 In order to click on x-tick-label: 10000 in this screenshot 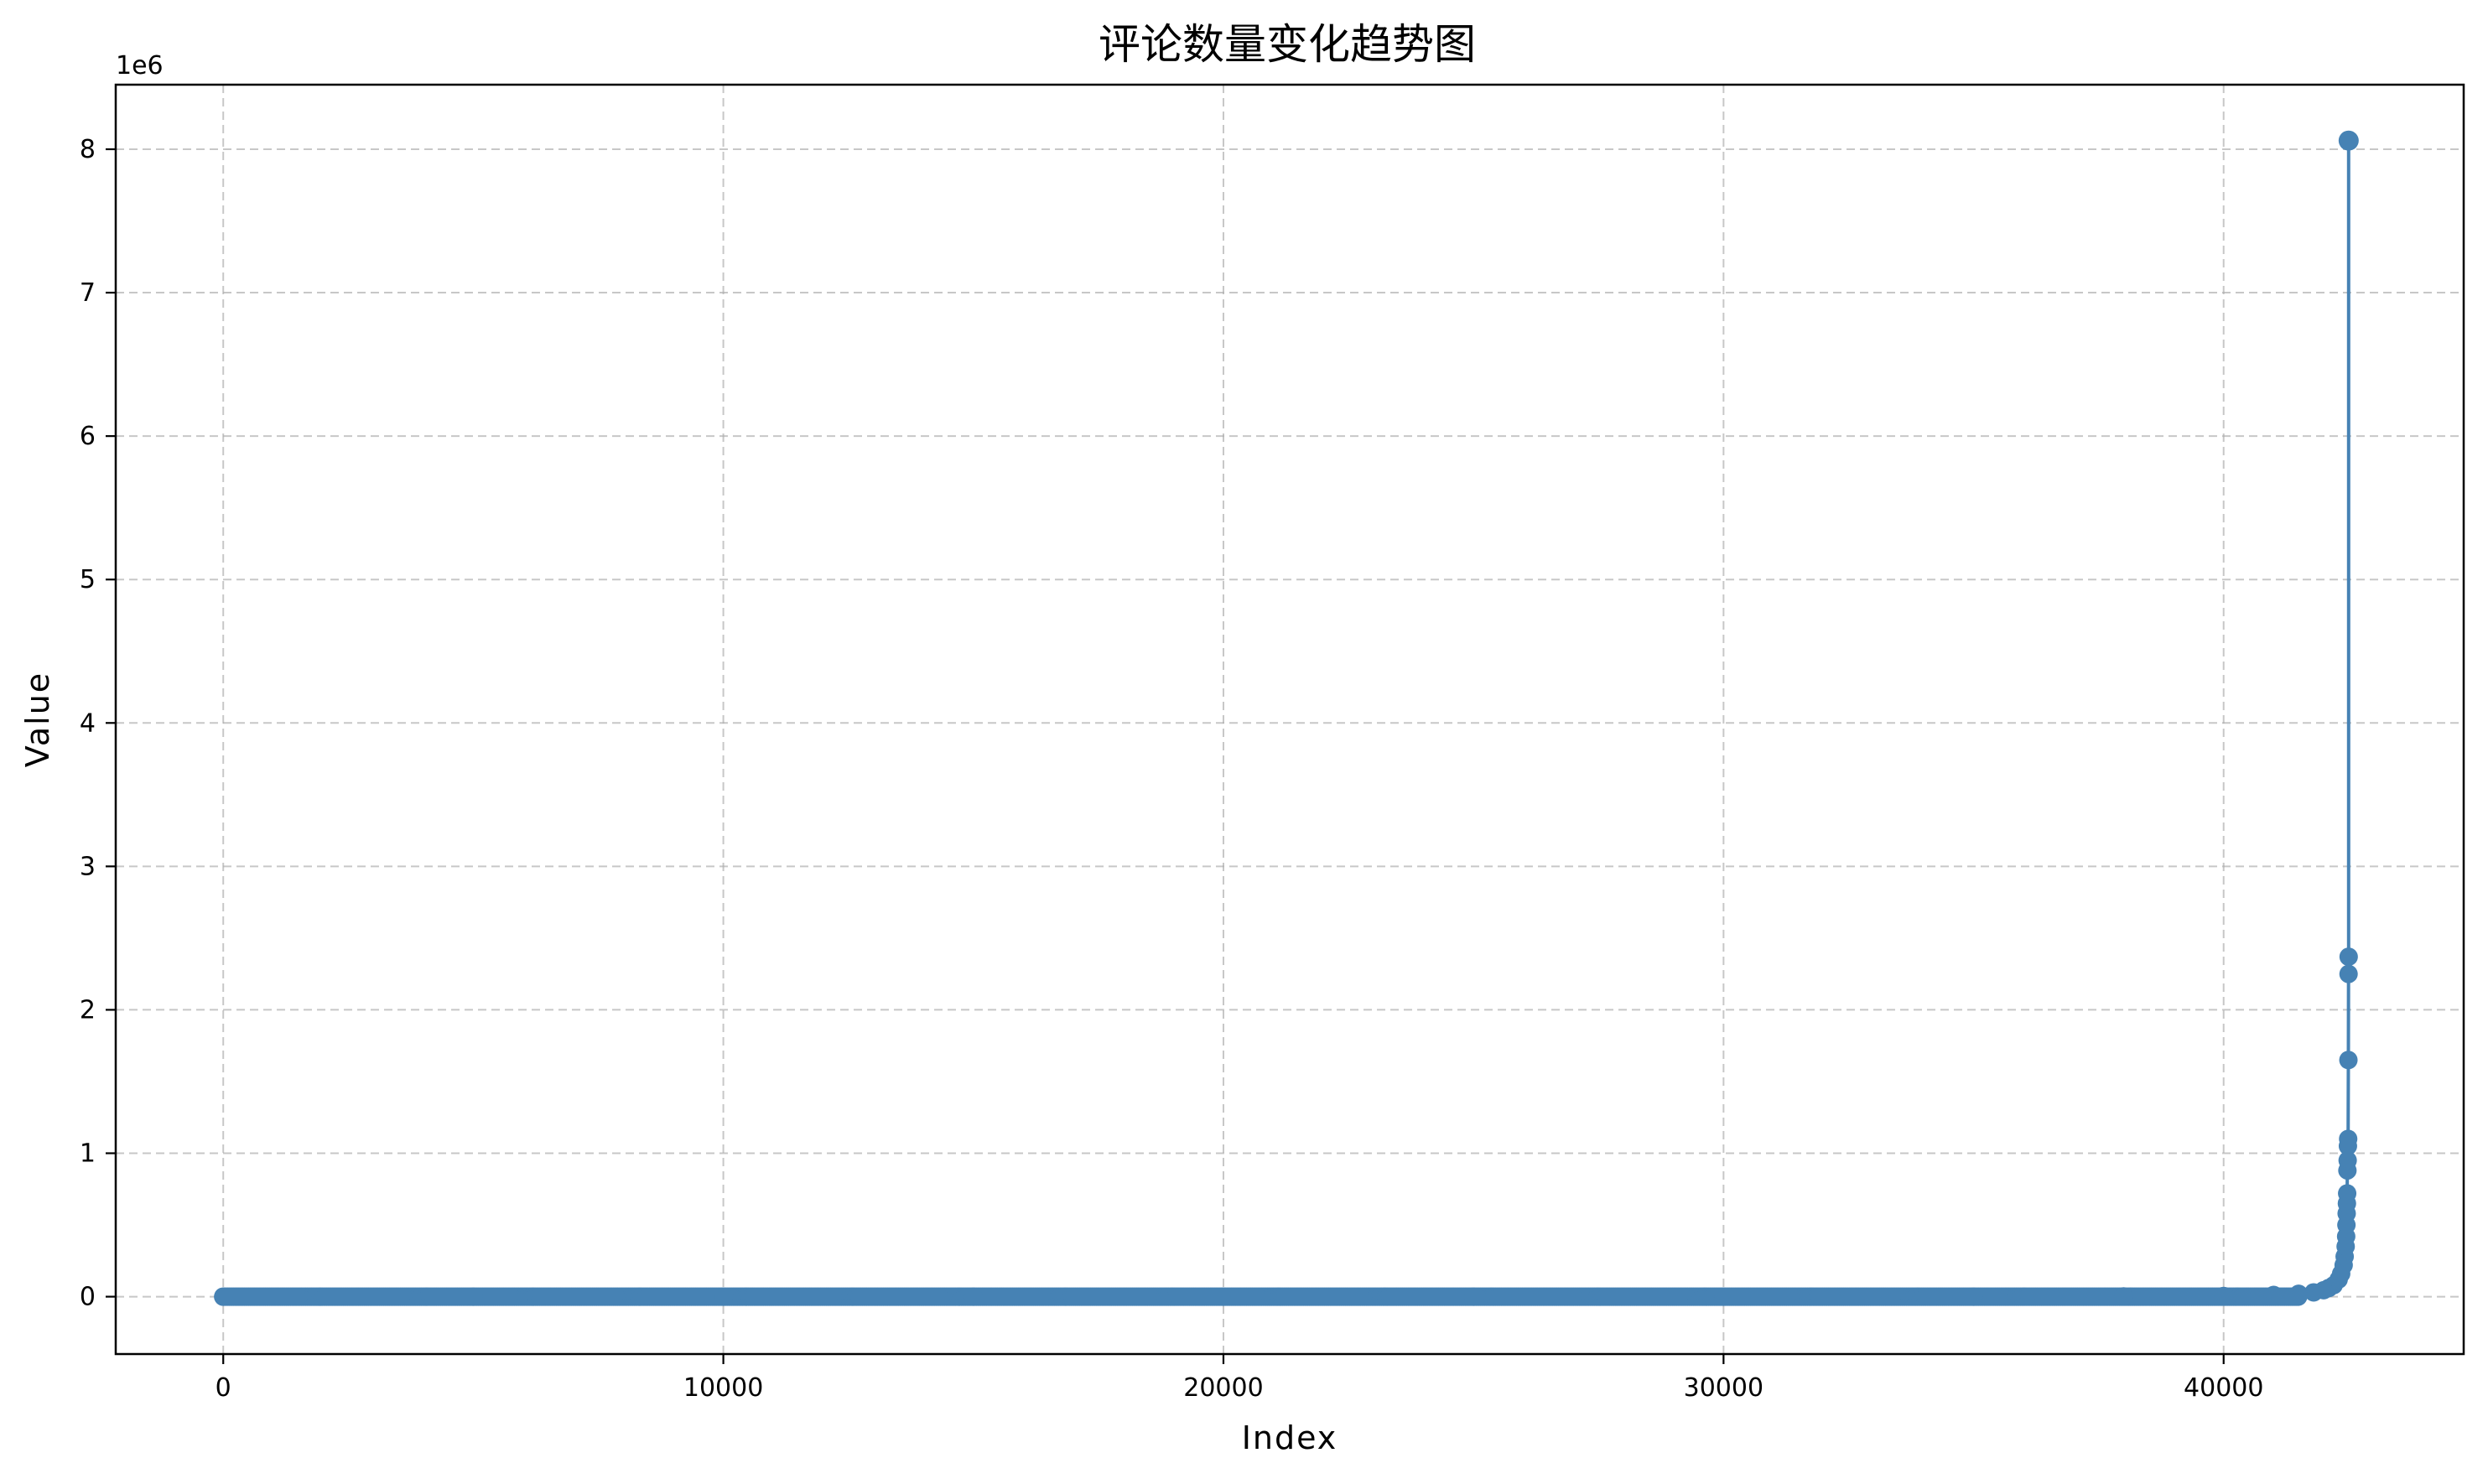, I will do `click(723, 1388)`.